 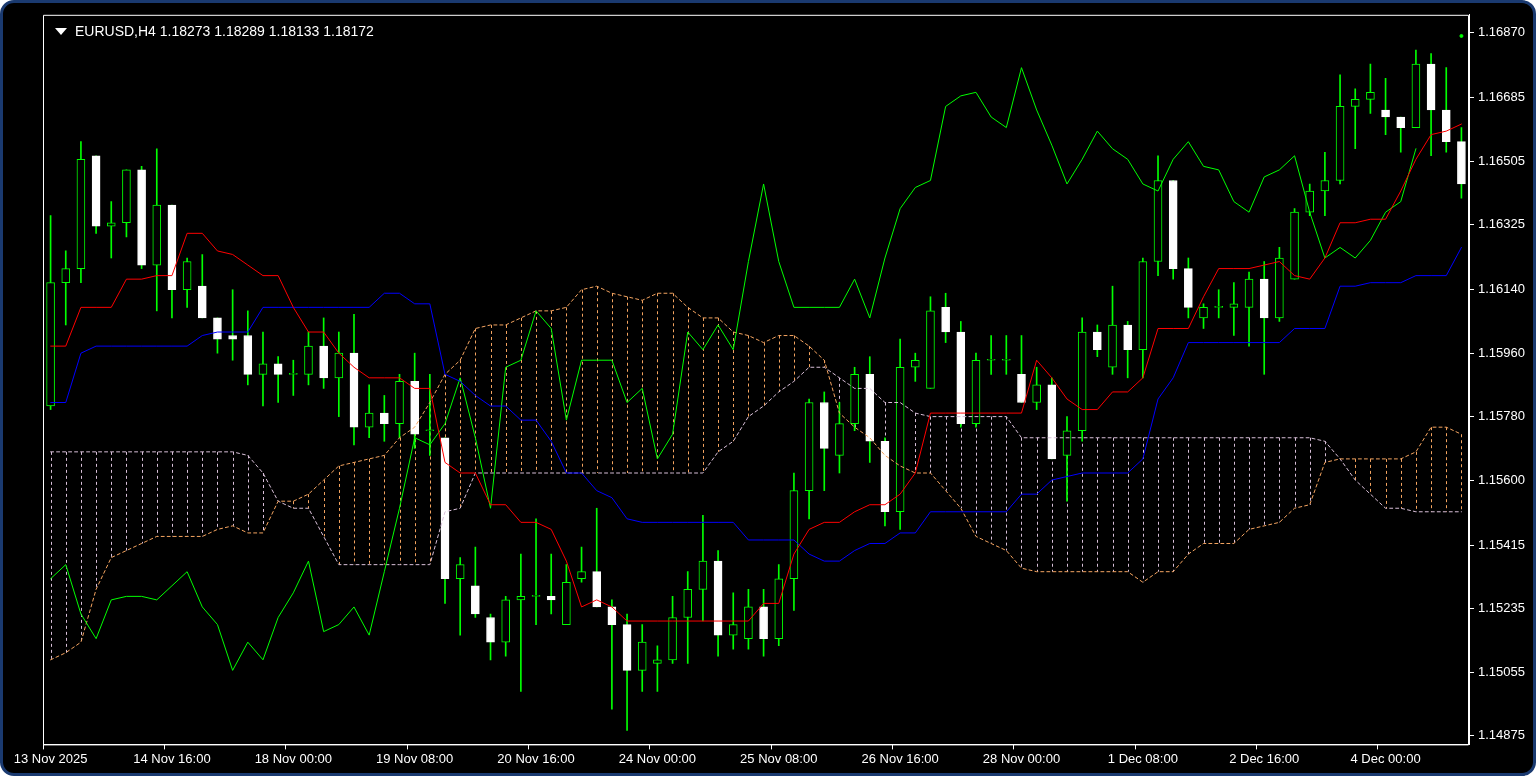 I want to click on y-tick-label: 1.14875, so click(x=1502, y=735).